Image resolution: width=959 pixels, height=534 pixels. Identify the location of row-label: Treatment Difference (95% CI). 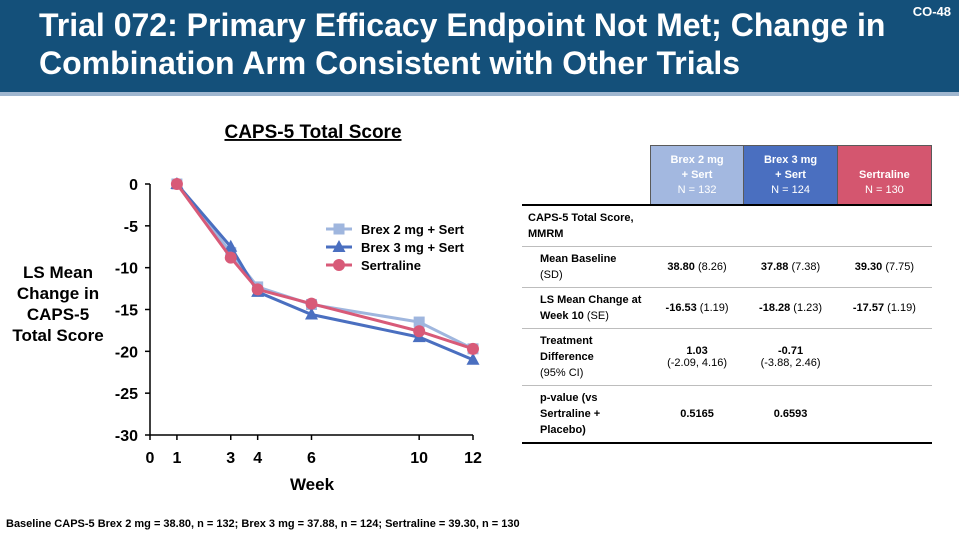
(586, 357).